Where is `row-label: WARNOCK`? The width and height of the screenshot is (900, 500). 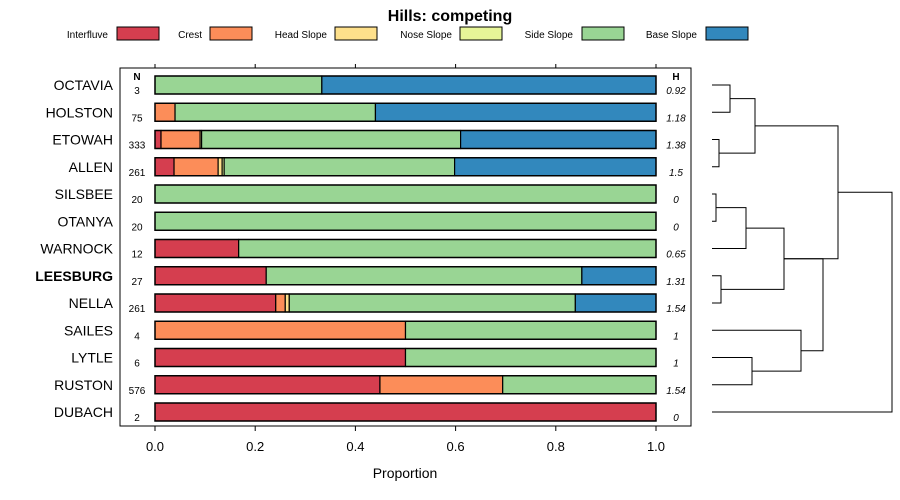 row-label: WARNOCK is located at coordinates (76, 249).